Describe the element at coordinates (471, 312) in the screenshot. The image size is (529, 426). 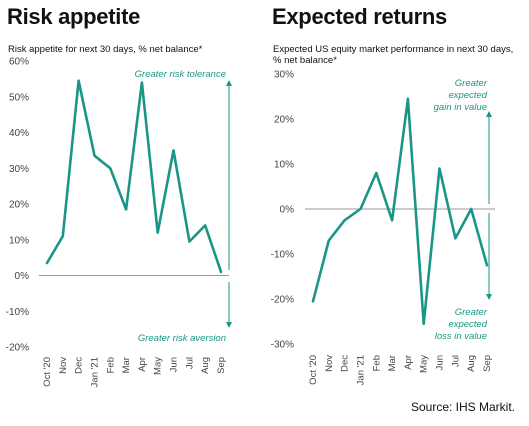
I see `lower-annotation: Greater` at that location.